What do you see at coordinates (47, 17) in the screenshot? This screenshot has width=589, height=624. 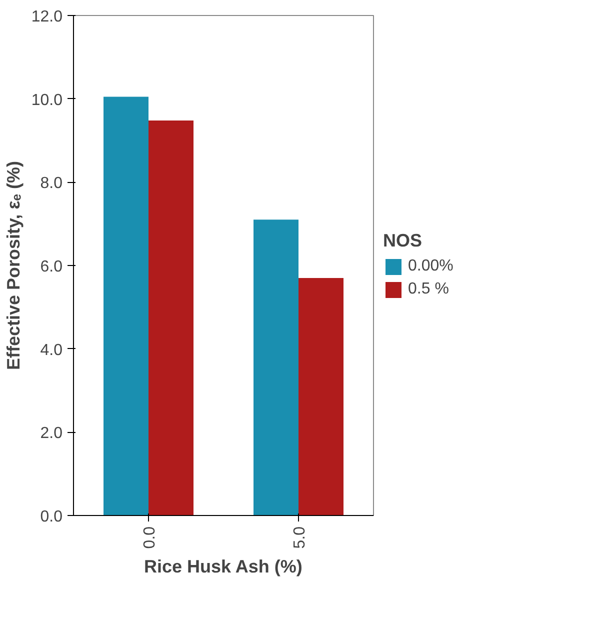 I see `y-tick-label: 12.0` at bounding box center [47, 17].